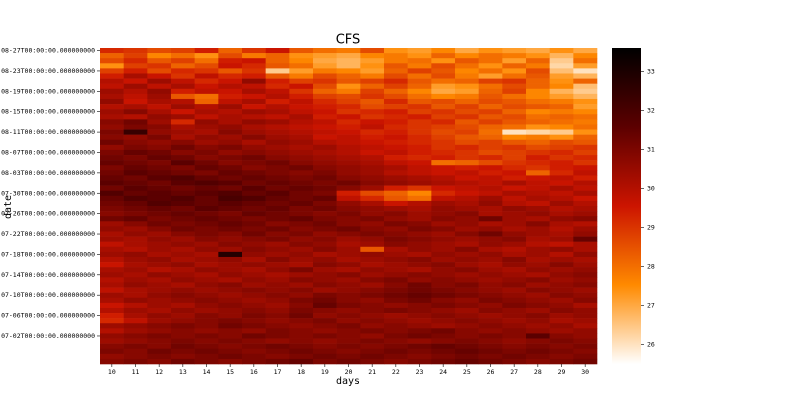 This screenshot has height=410, width=800. What do you see at coordinates (651, 149) in the screenshot?
I see `colorbar-tick-label: 31` at bounding box center [651, 149].